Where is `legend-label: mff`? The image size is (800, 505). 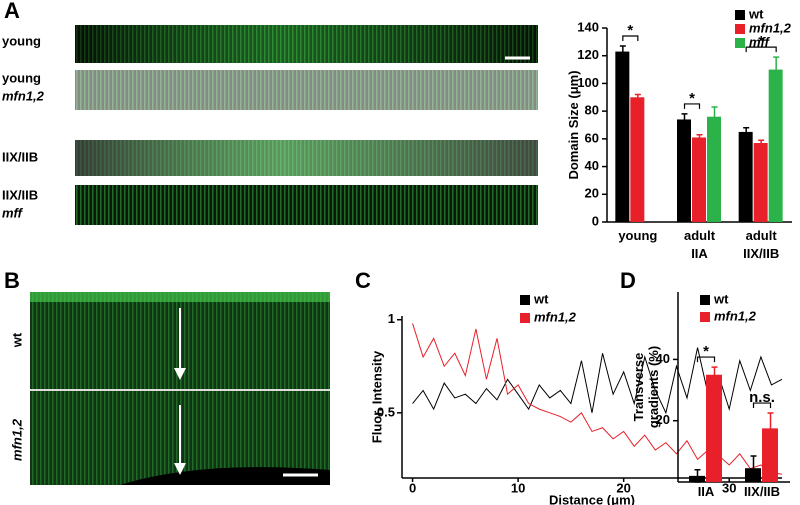
legend-label: mff is located at coordinates (760, 41).